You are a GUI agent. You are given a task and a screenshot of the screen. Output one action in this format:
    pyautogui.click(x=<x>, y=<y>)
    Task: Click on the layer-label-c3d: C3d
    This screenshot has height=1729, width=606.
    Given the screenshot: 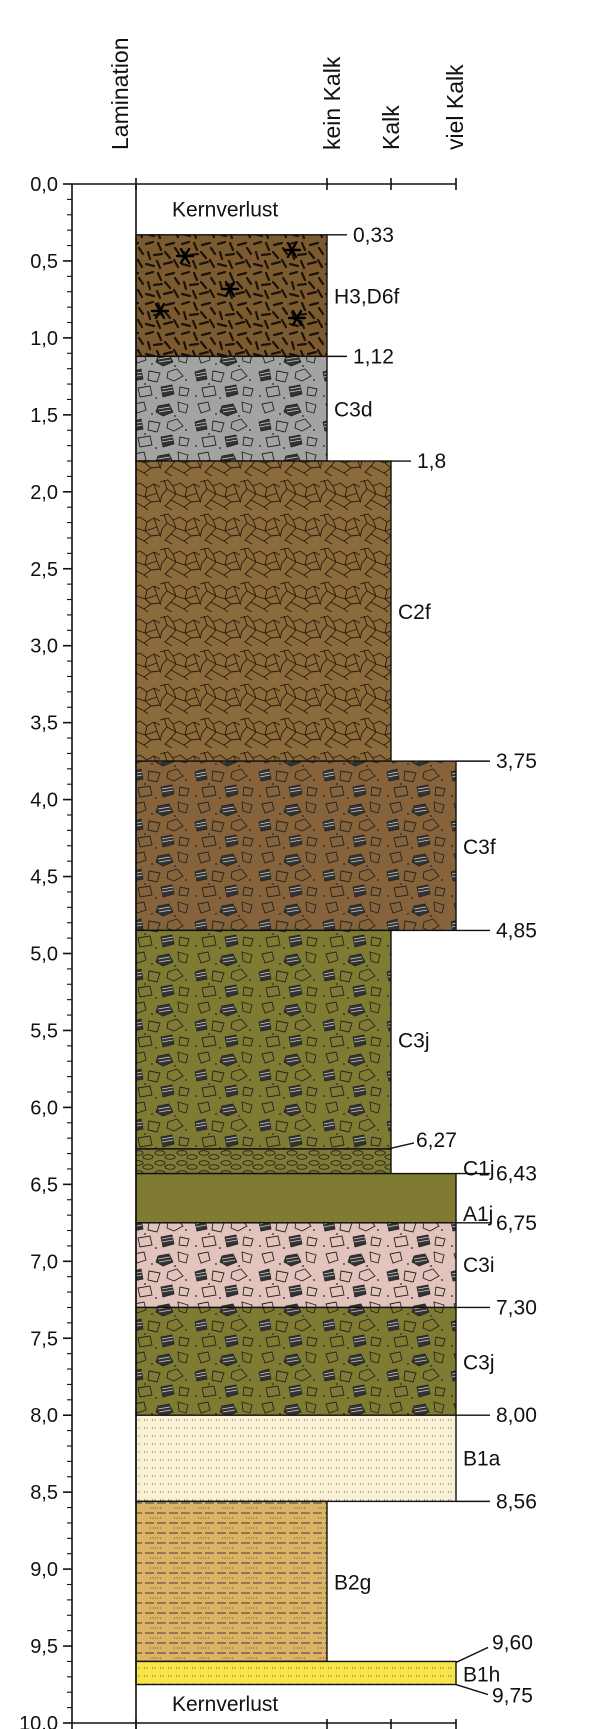 What is the action you would take?
    pyautogui.click(x=353, y=410)
    